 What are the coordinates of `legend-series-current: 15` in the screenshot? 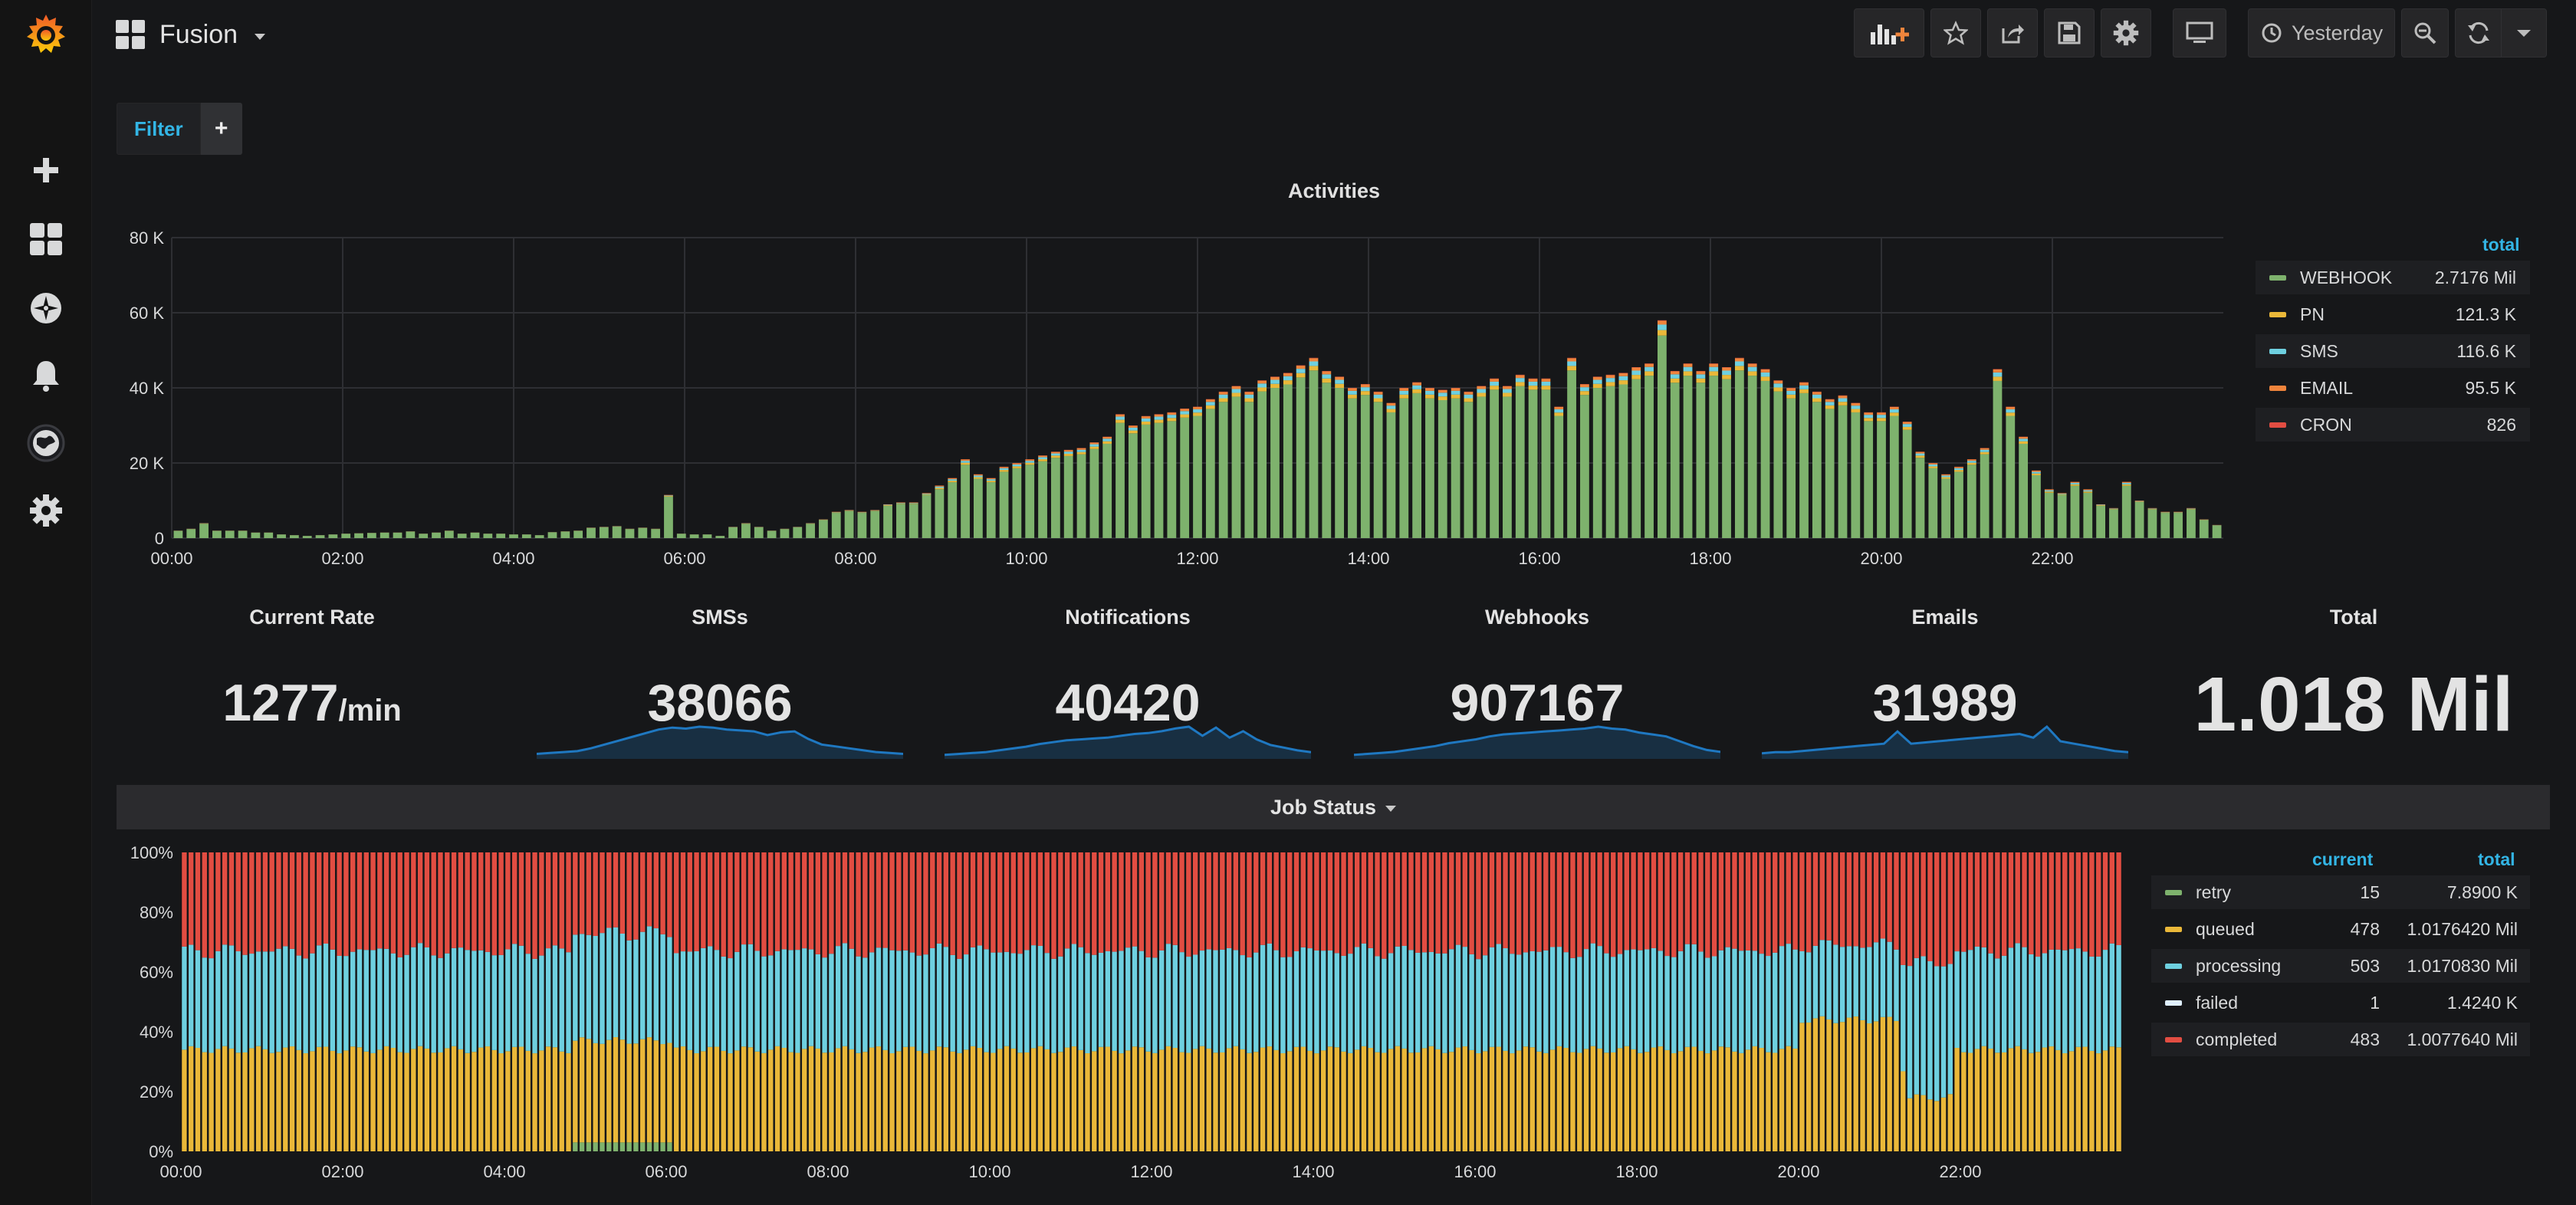 It's located at (2370, 892).